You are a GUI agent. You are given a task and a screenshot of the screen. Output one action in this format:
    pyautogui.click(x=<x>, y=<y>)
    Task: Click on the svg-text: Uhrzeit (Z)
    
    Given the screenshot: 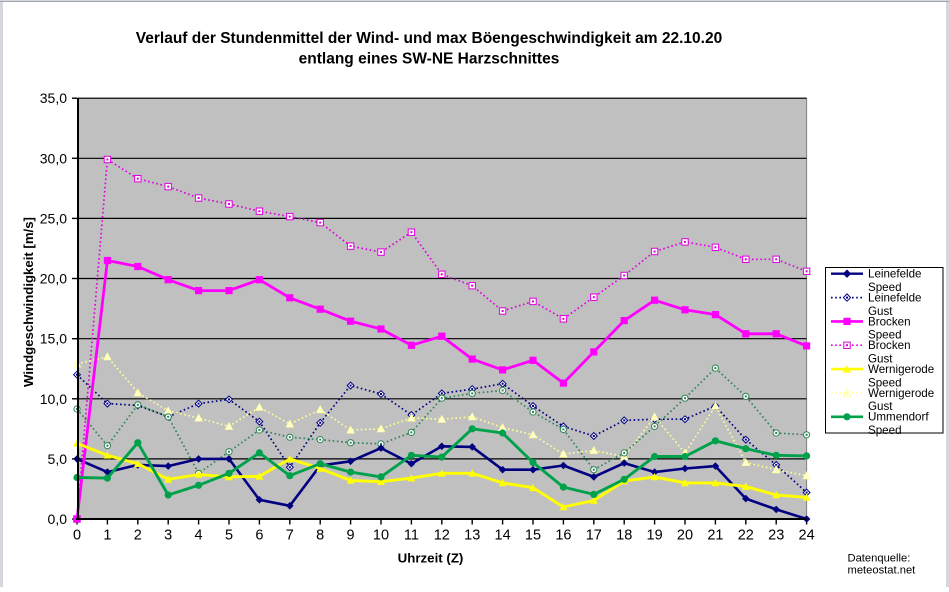 What is the action you would take?
    pyautogui.click(x=431, y=558)
    